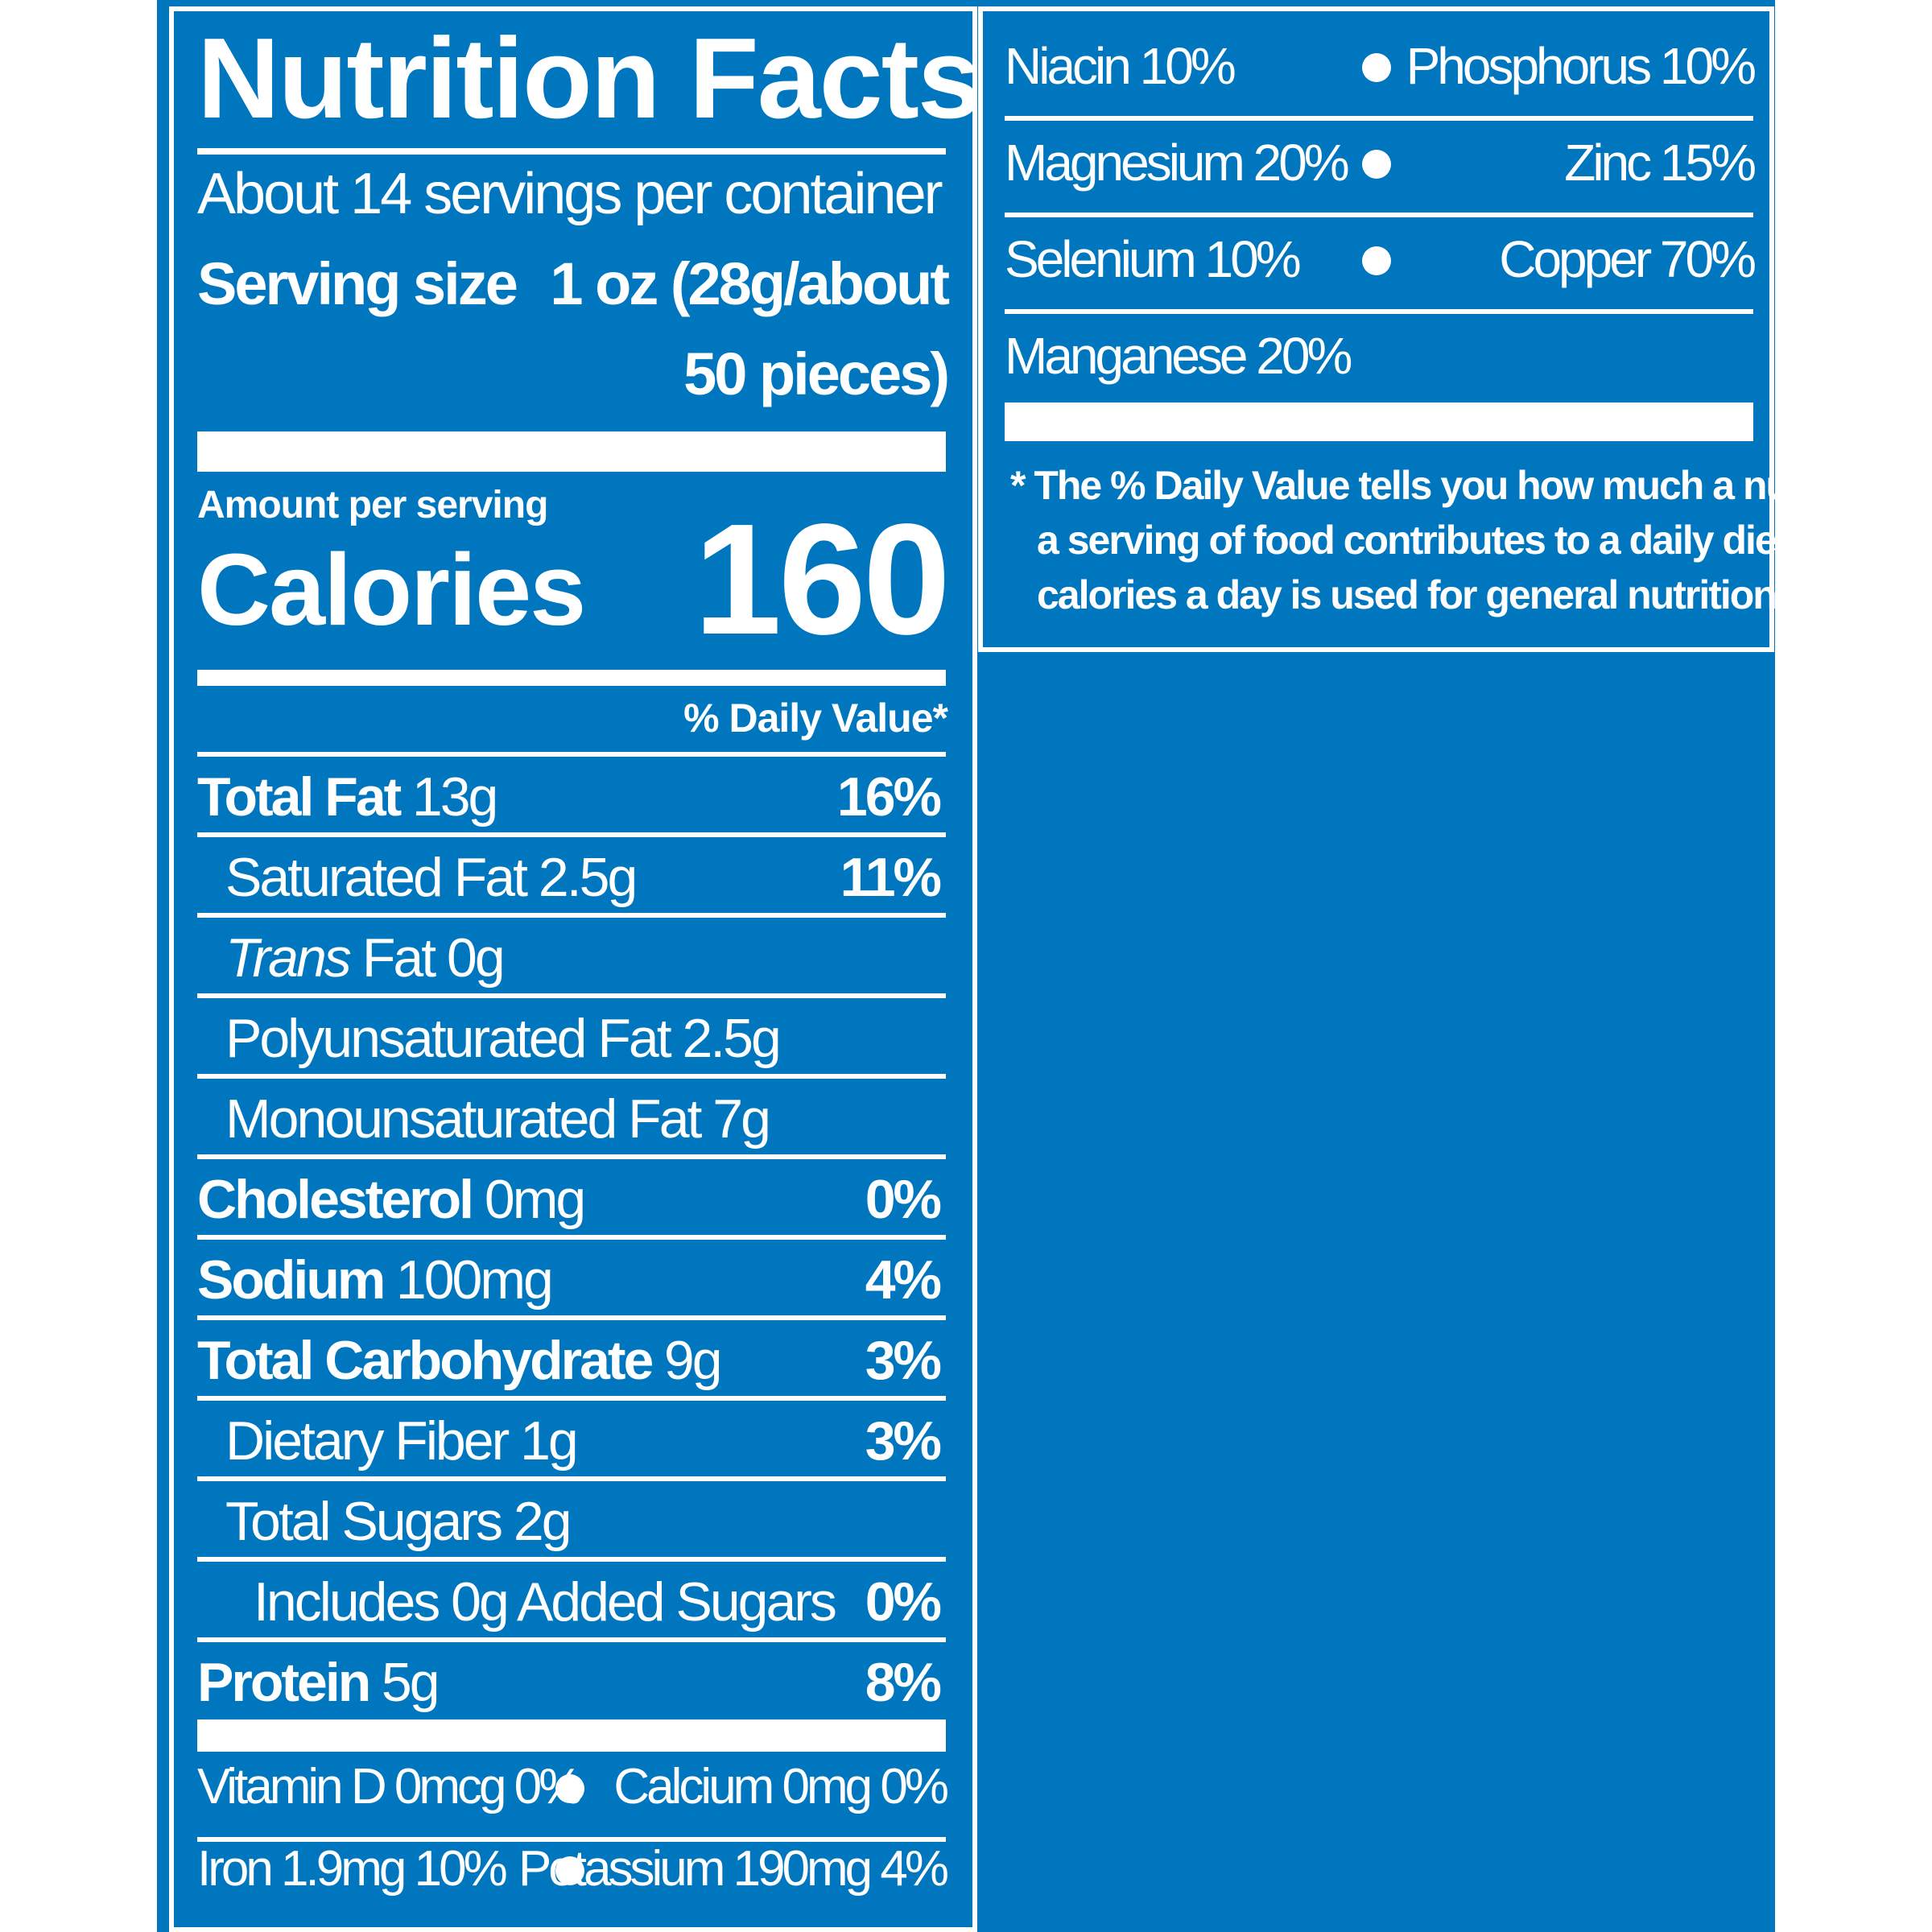 The image size is (1932, 1932). Describe the element at coordinates (822, 579) in the screenshot. I see `calories-value: 160` at that location.